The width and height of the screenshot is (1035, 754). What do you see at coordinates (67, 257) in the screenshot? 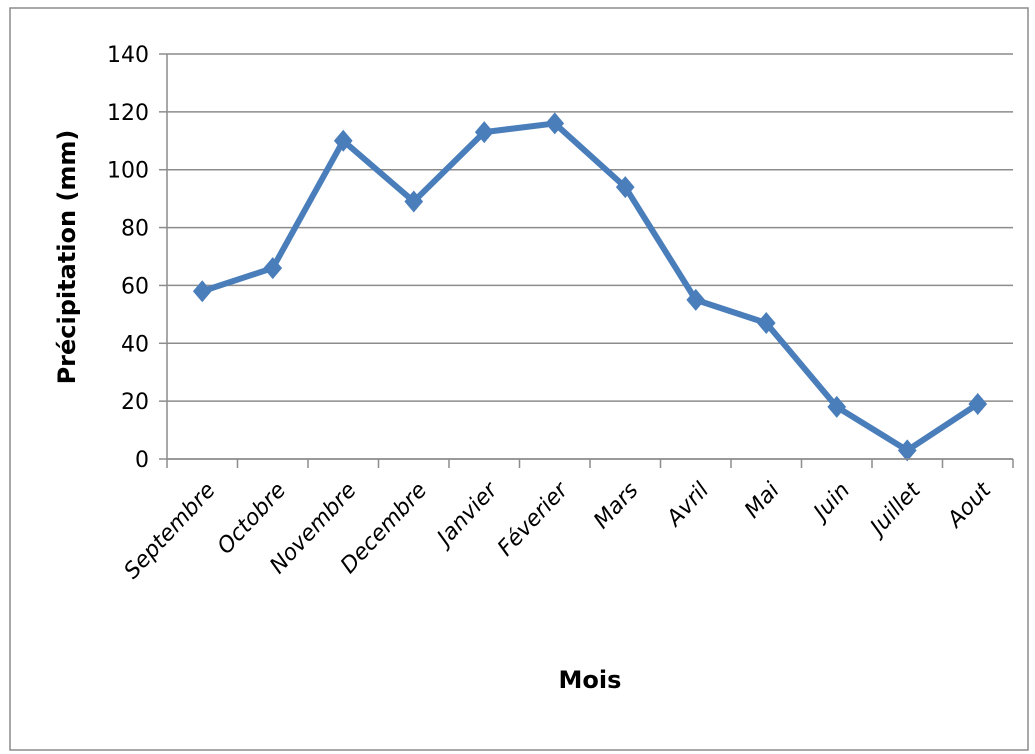
I see `y-axis-title: Précipitation (mm)` at bounding box center [67, 257].